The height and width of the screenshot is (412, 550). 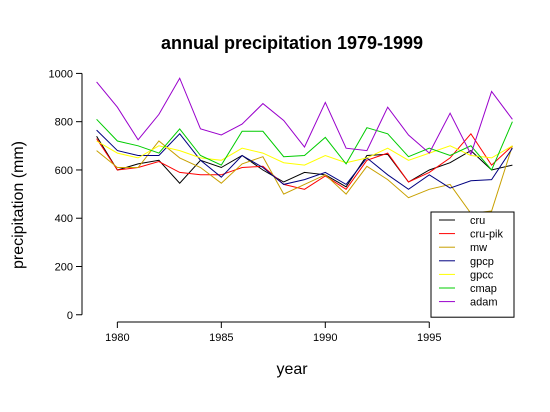 I want to click on y-tick-label: 1000, so click(x=61, y=74).